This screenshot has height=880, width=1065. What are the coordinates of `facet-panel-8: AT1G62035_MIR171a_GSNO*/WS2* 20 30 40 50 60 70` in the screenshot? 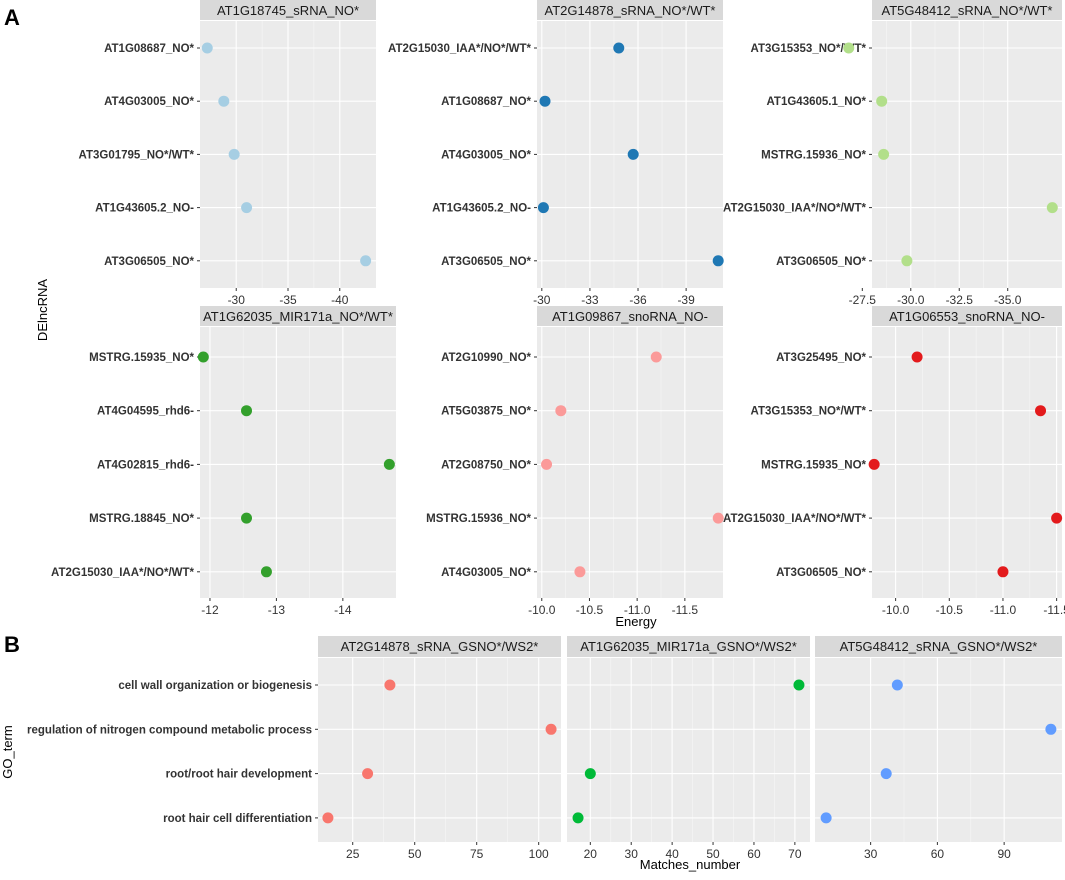 It's located at (688, 748).